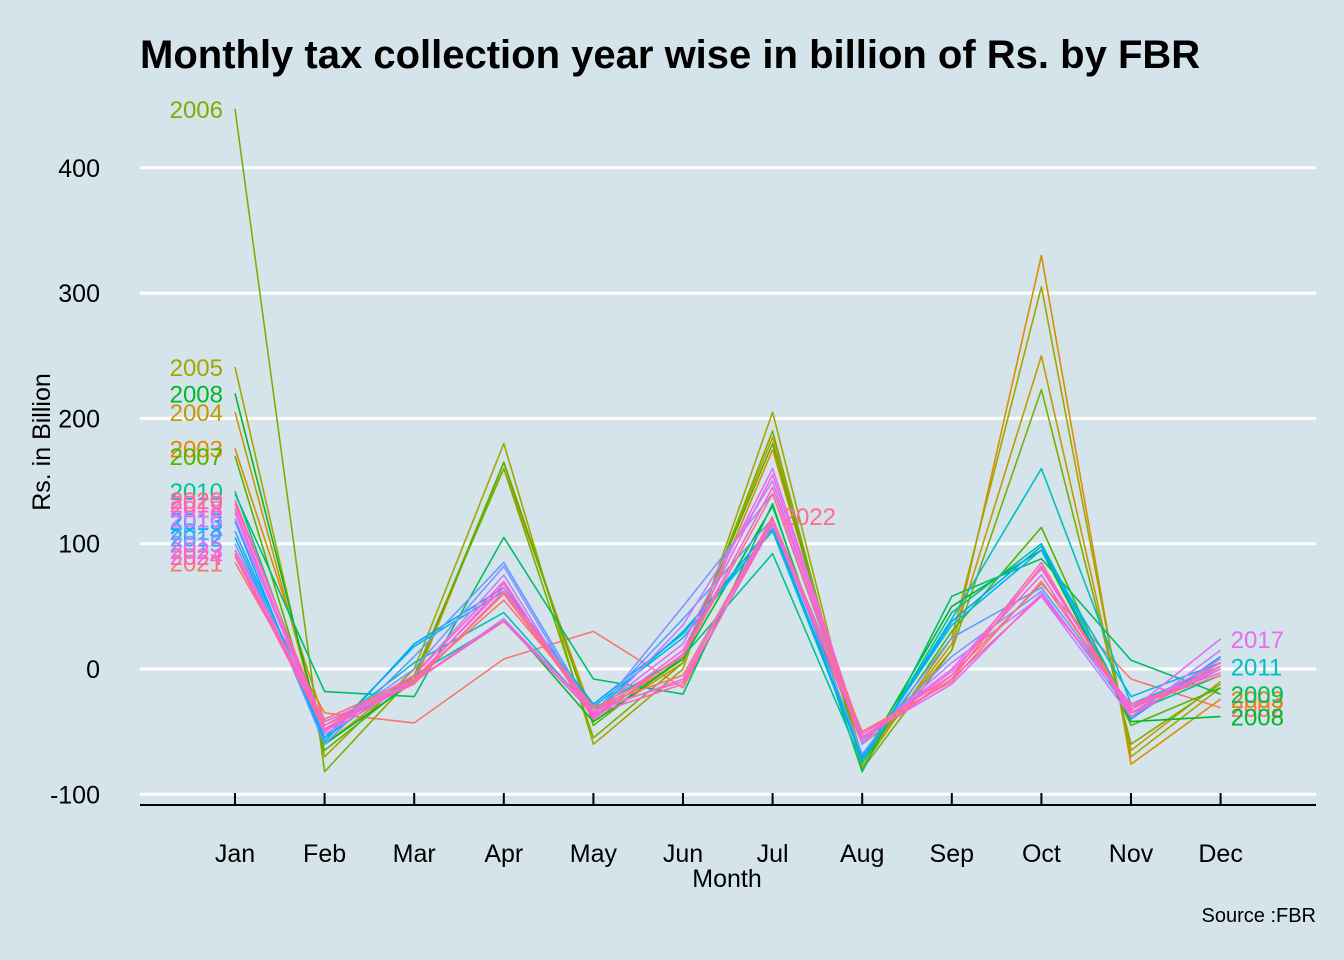  What do you see at coordinates (196, 563) in the screenshot?
I see `series-label-start-2021: 2021` at bounding box center [196, 563].